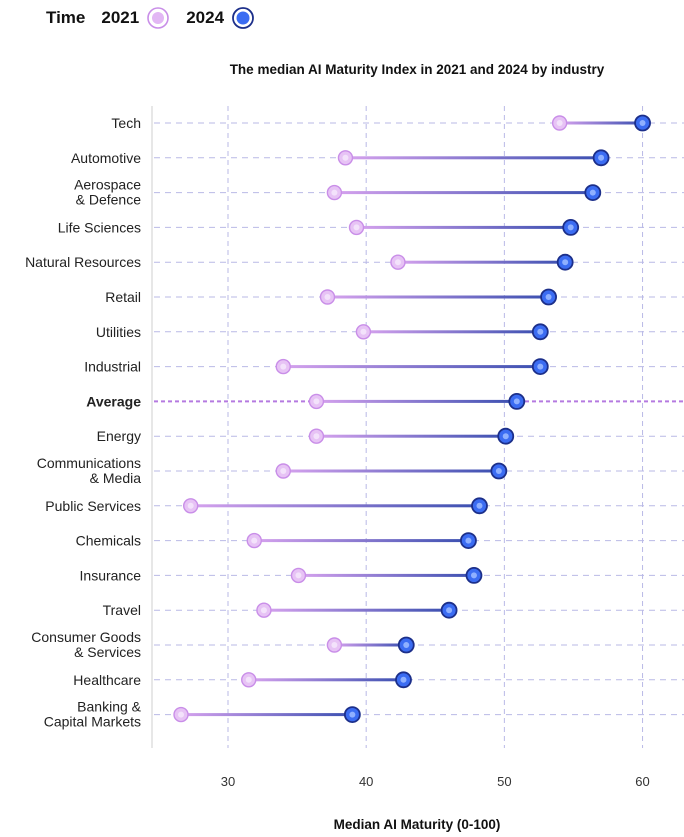  Describe the element at coordinates (504, 781) in the screenshot. I see `x-tick-label: 50` at that location.